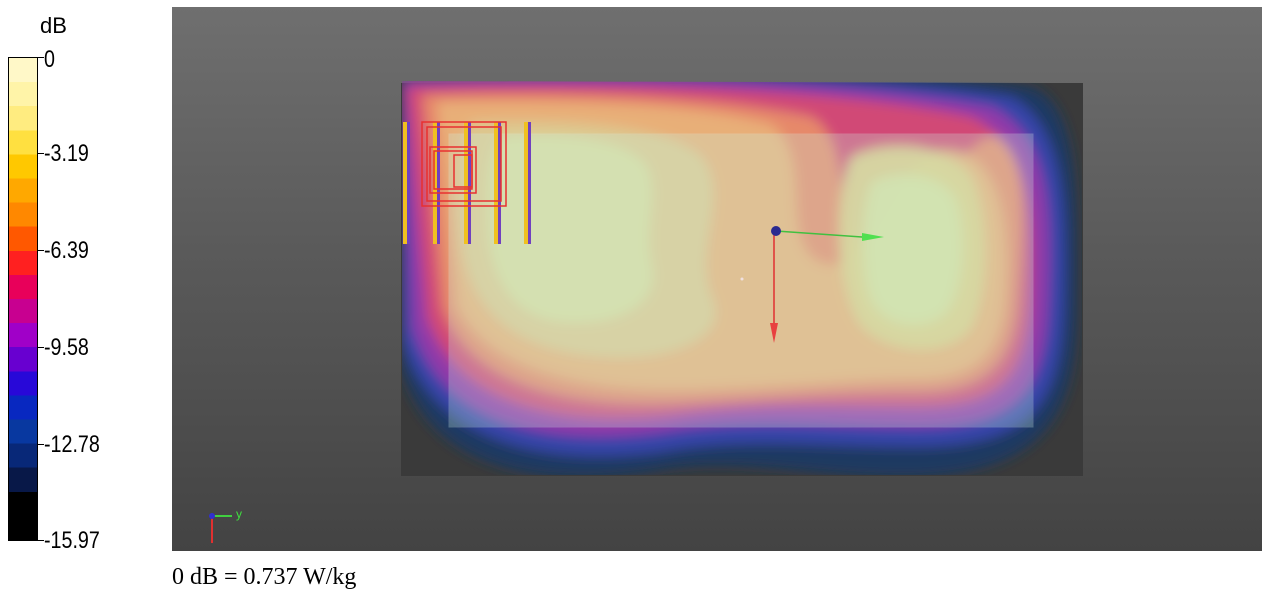  What do you see at coordinates (66, 250) in the screenshot?
I see `legend-tick-label-2: -6.39` at bounding box center [66, 250].